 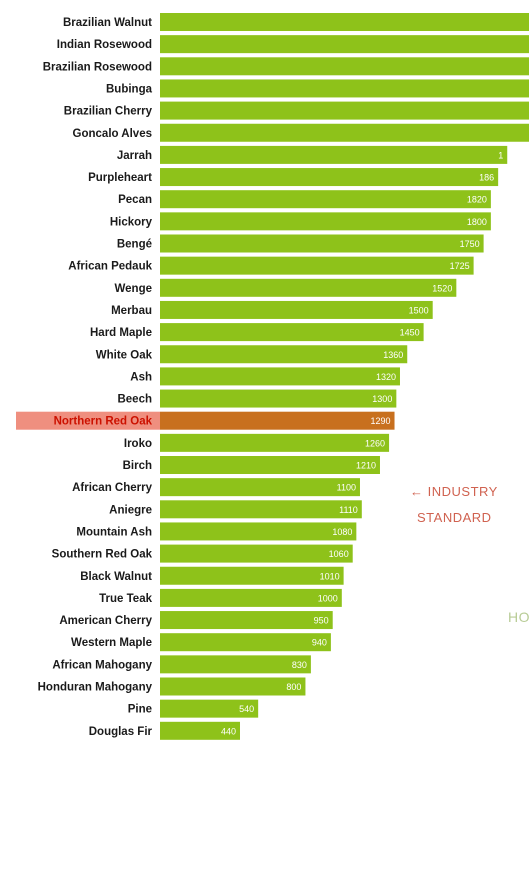 What do you see at coordinates (442, 288) in the screenshot?
I see `value-label-wenge: 1520` at bounding box center [442, 288].